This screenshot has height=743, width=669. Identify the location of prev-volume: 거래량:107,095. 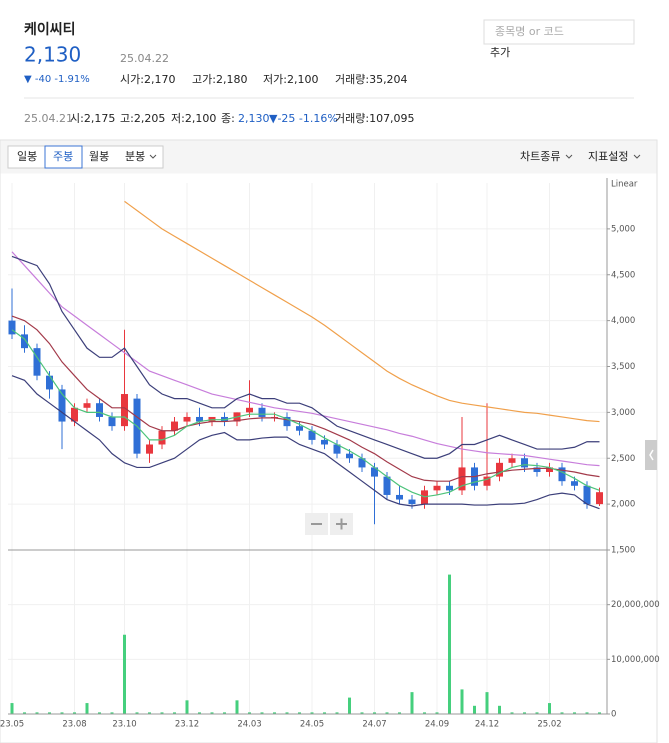
(375, 118).